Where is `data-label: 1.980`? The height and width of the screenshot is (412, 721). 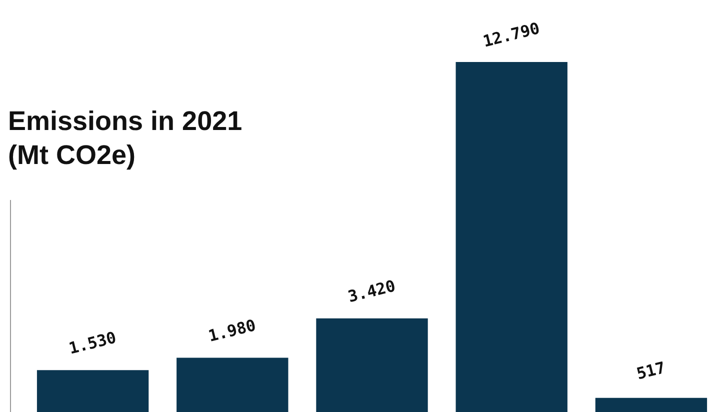 data-label: 1.980 is located at coordinates (232, 330).